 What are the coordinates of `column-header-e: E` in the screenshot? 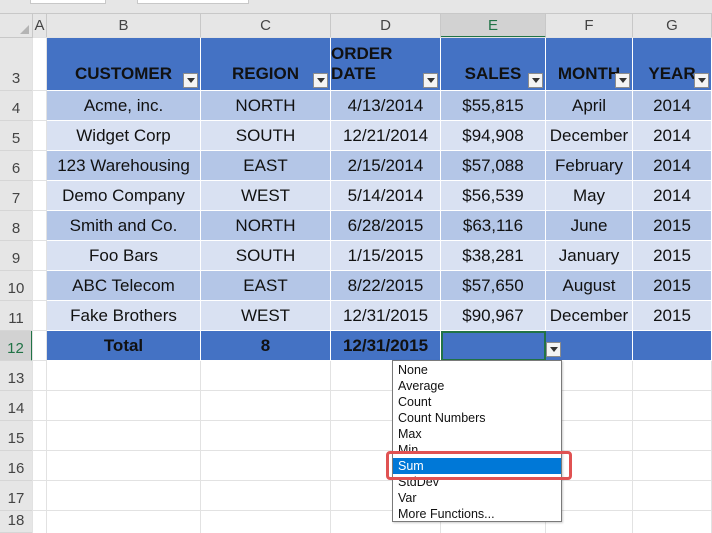 It's located at (493, 26).